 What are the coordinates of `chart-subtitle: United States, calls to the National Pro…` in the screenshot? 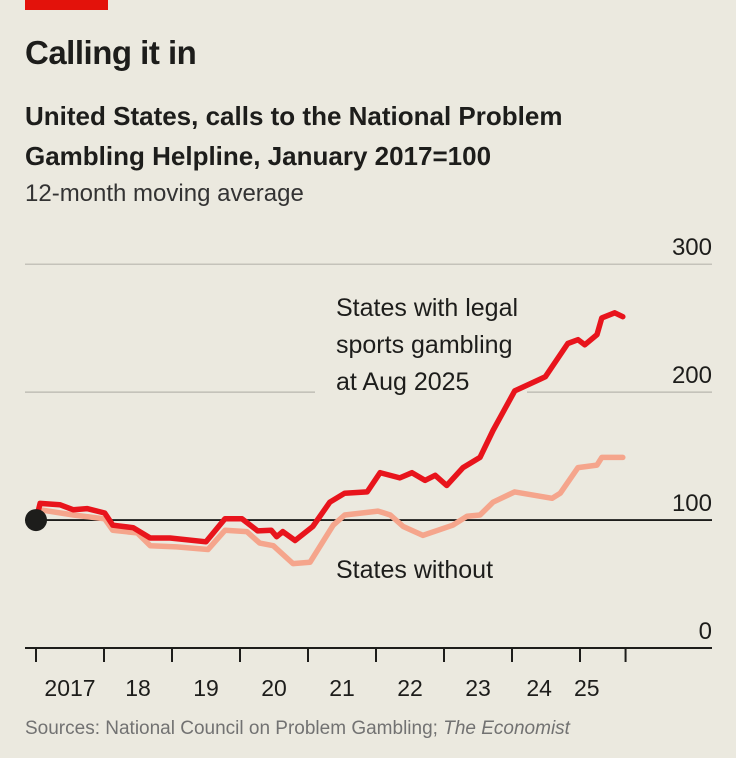 It's located at (294, 136).